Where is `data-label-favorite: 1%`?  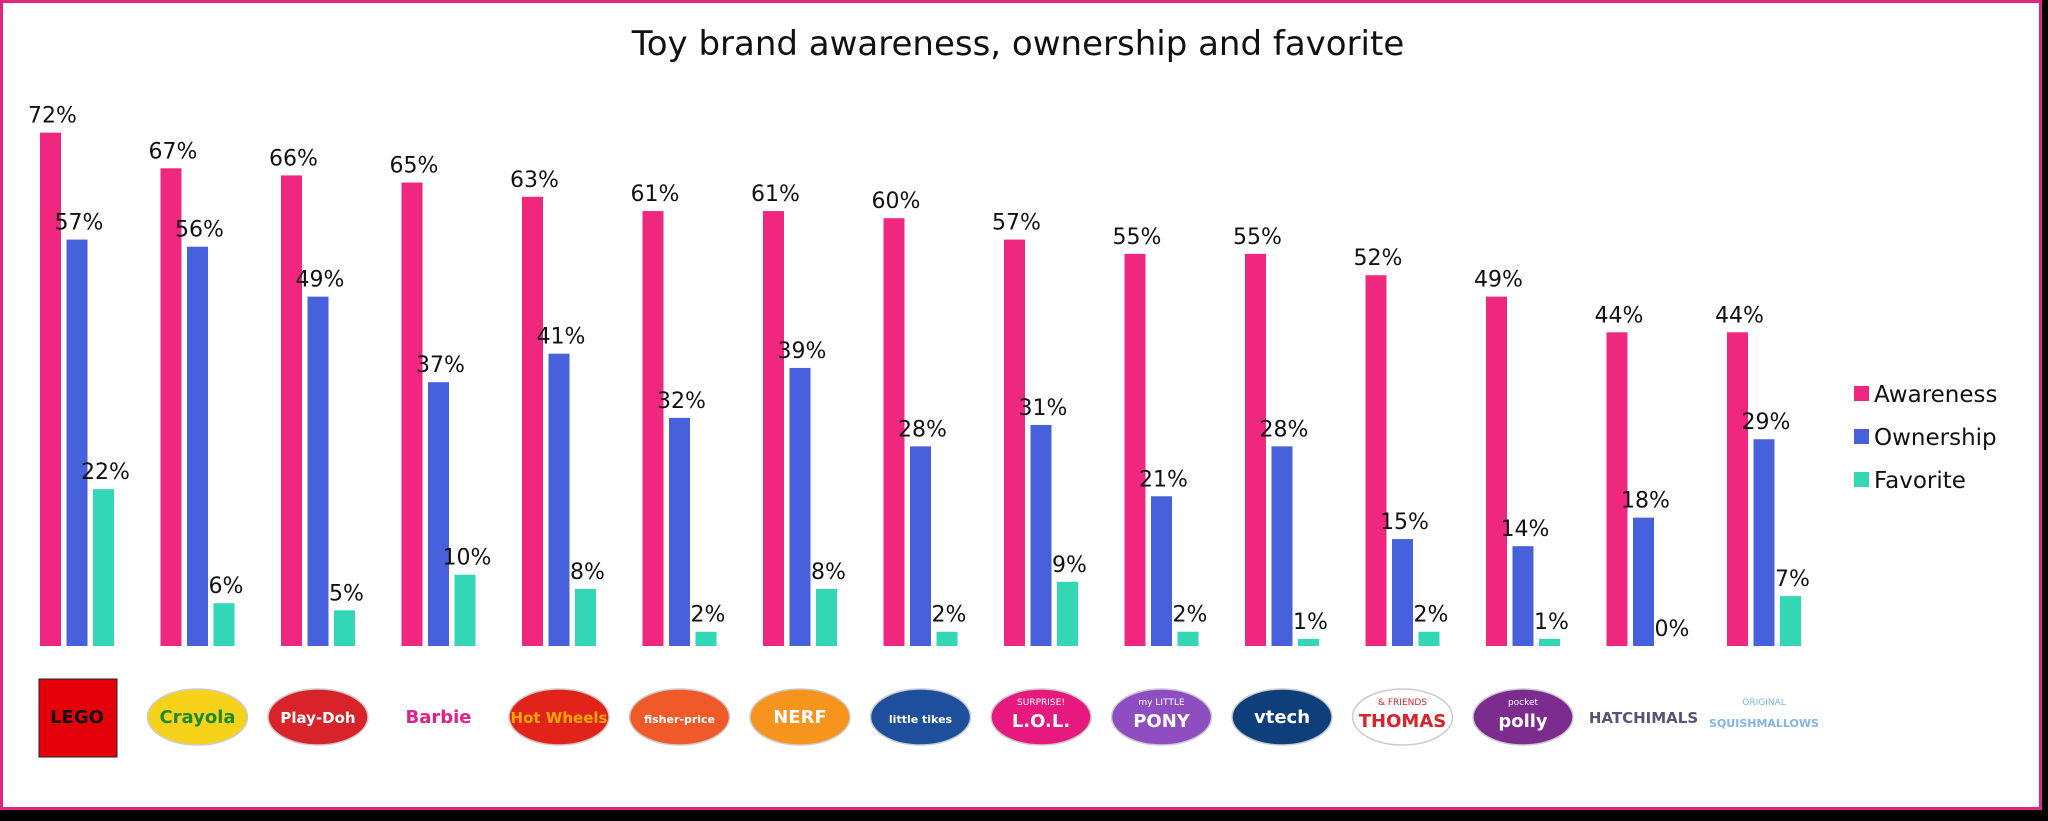 data-label-favorite: 1% is located at coordinates (1310, 622).